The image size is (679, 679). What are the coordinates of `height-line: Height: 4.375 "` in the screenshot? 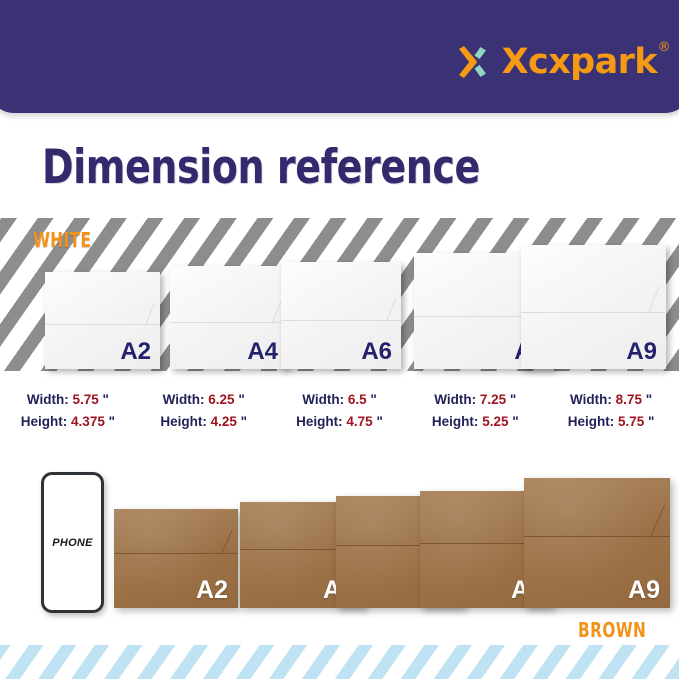 It's located at (68, 422).